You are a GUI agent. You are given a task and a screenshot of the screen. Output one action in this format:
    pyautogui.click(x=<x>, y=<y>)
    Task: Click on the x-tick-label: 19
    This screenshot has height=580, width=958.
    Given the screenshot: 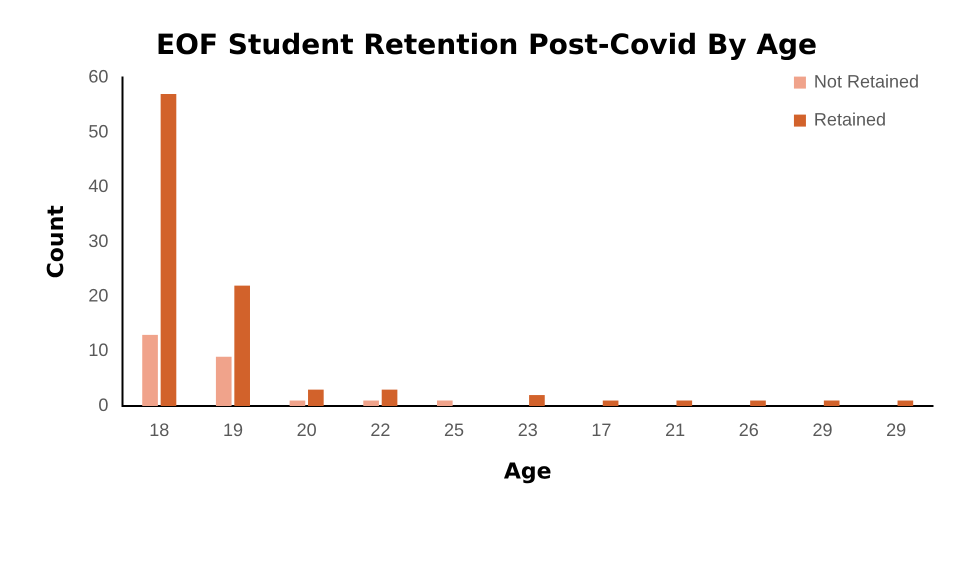 What is the action you would take?
    pyautogui.click(x=232, y=430)
    